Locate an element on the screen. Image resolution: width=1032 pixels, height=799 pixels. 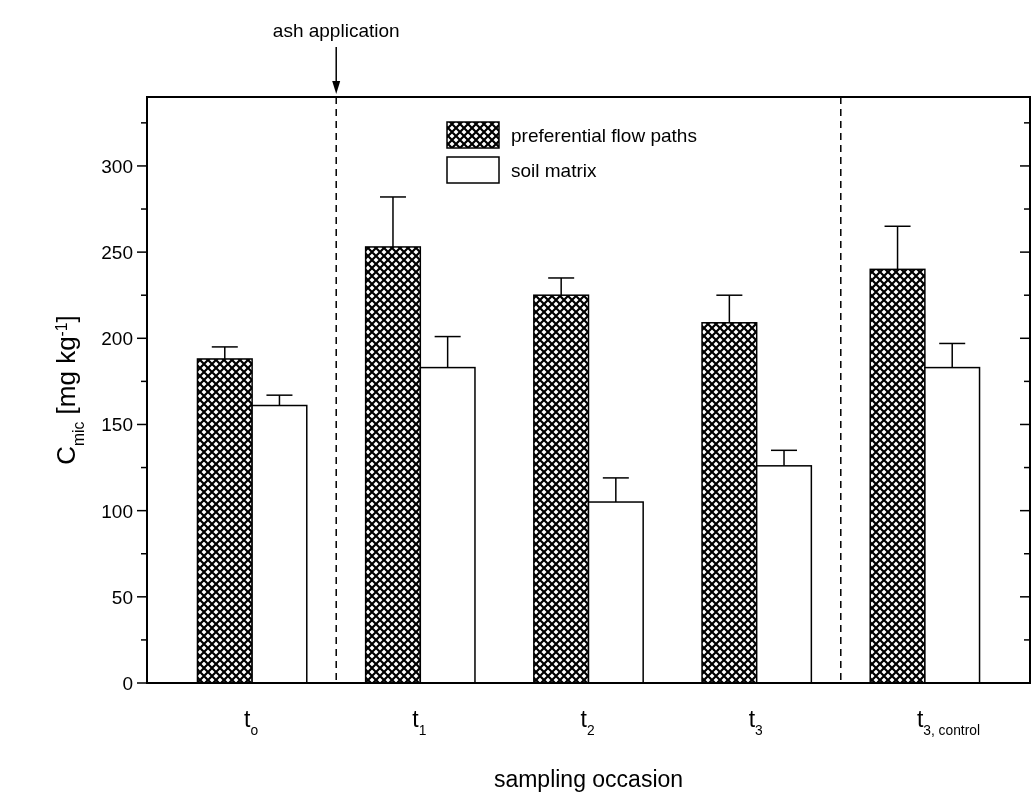
y-tick-label: 0 is located at coordinates (127, 683).